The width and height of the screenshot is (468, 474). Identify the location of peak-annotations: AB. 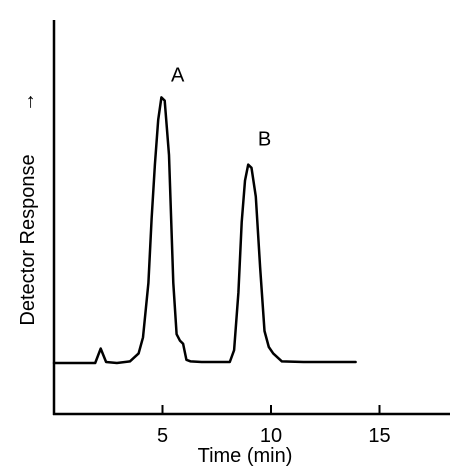
(221, 107).